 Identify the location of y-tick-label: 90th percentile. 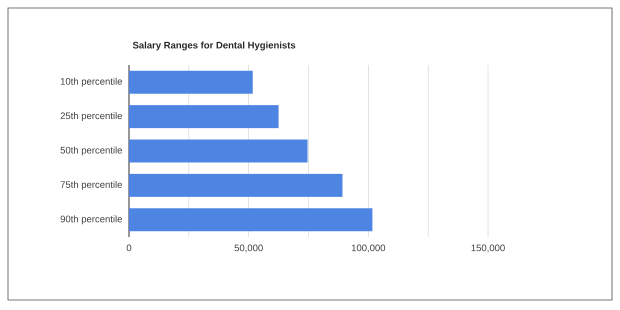
(91, 219).